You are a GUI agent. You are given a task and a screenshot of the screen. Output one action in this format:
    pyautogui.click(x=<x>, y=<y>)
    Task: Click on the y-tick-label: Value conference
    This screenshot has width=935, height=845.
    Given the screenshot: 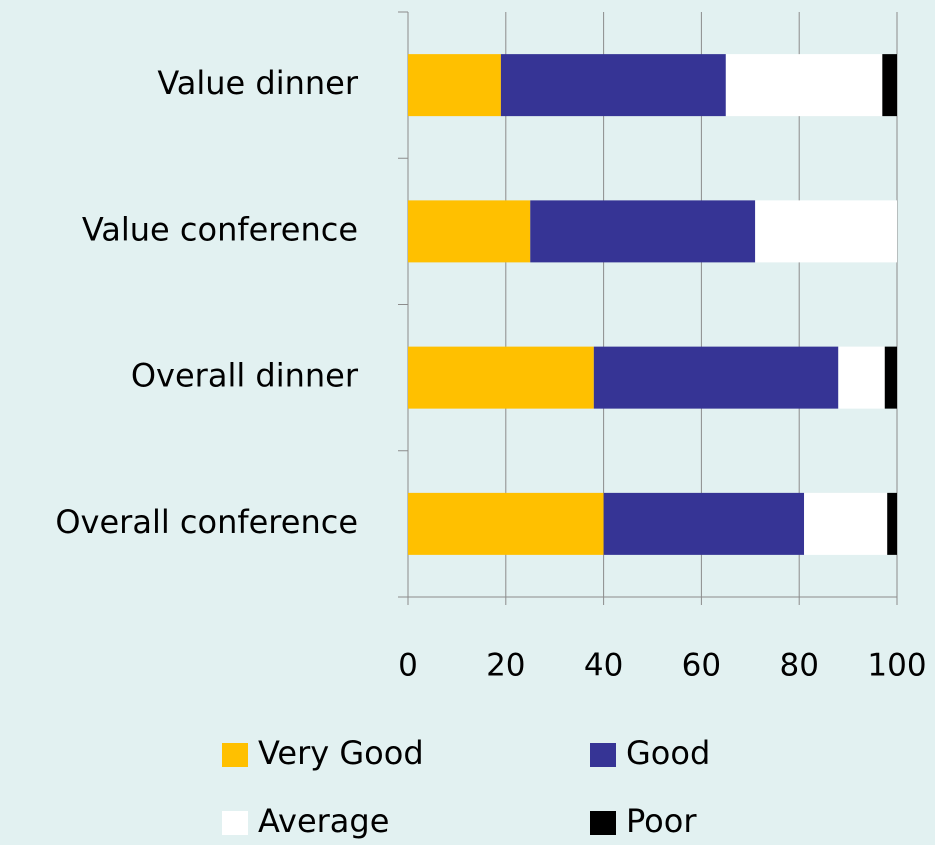 What is the action you would take?
    pyautogui.click(x=220, y=229)
    